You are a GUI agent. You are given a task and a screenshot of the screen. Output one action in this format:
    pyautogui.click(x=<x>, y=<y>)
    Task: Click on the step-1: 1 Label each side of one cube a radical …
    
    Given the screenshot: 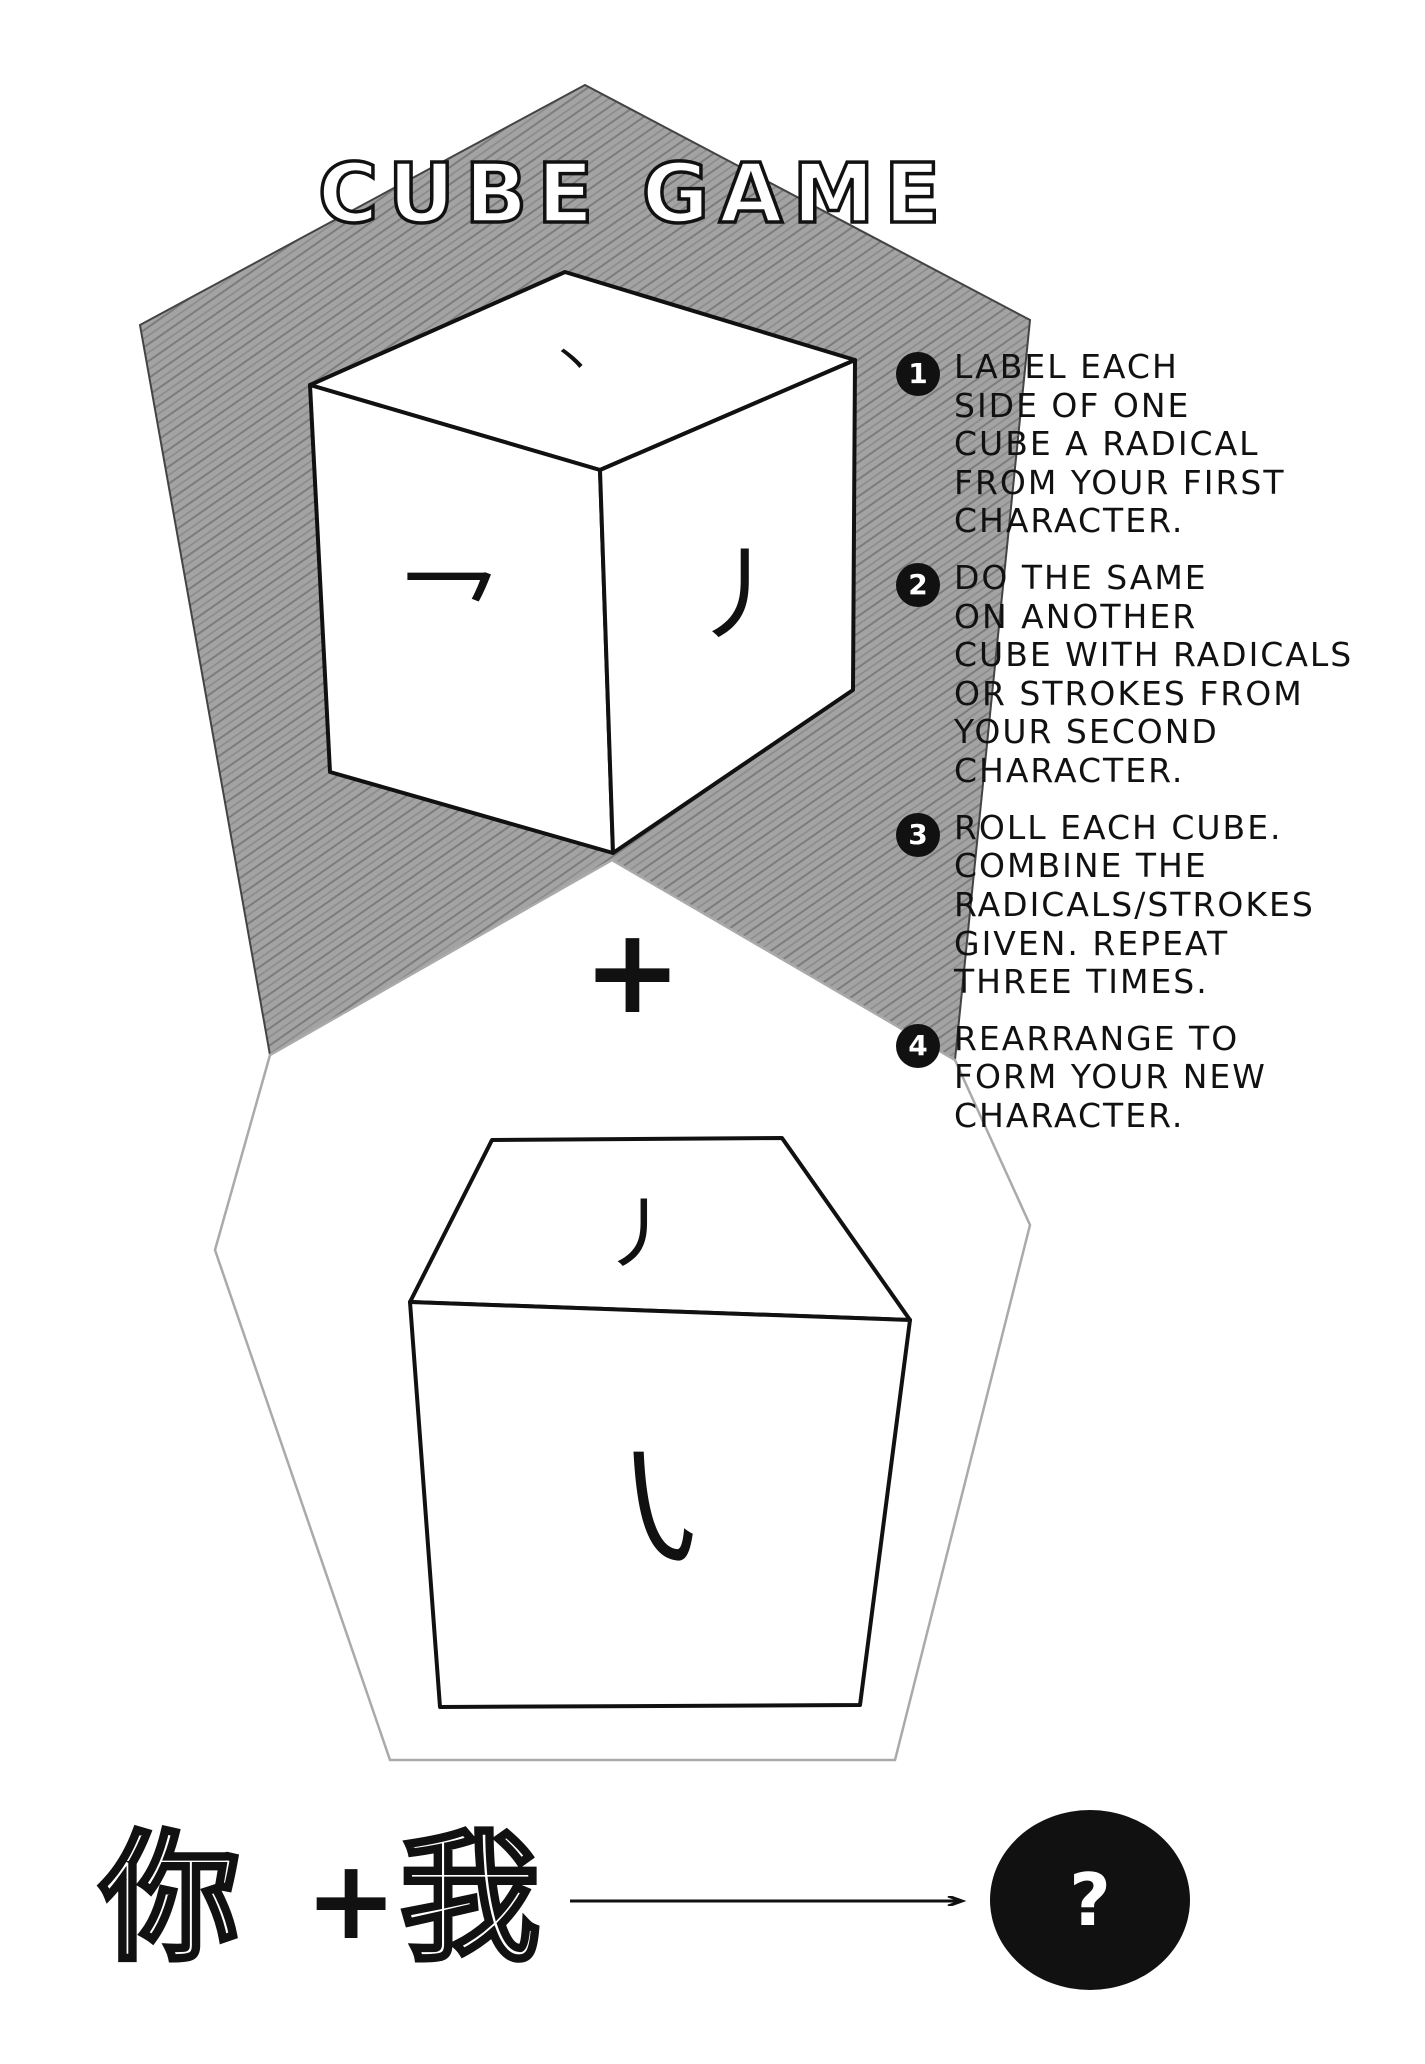 What is the action you would take?
    pyautogui.click(x=1152, y=444)
    